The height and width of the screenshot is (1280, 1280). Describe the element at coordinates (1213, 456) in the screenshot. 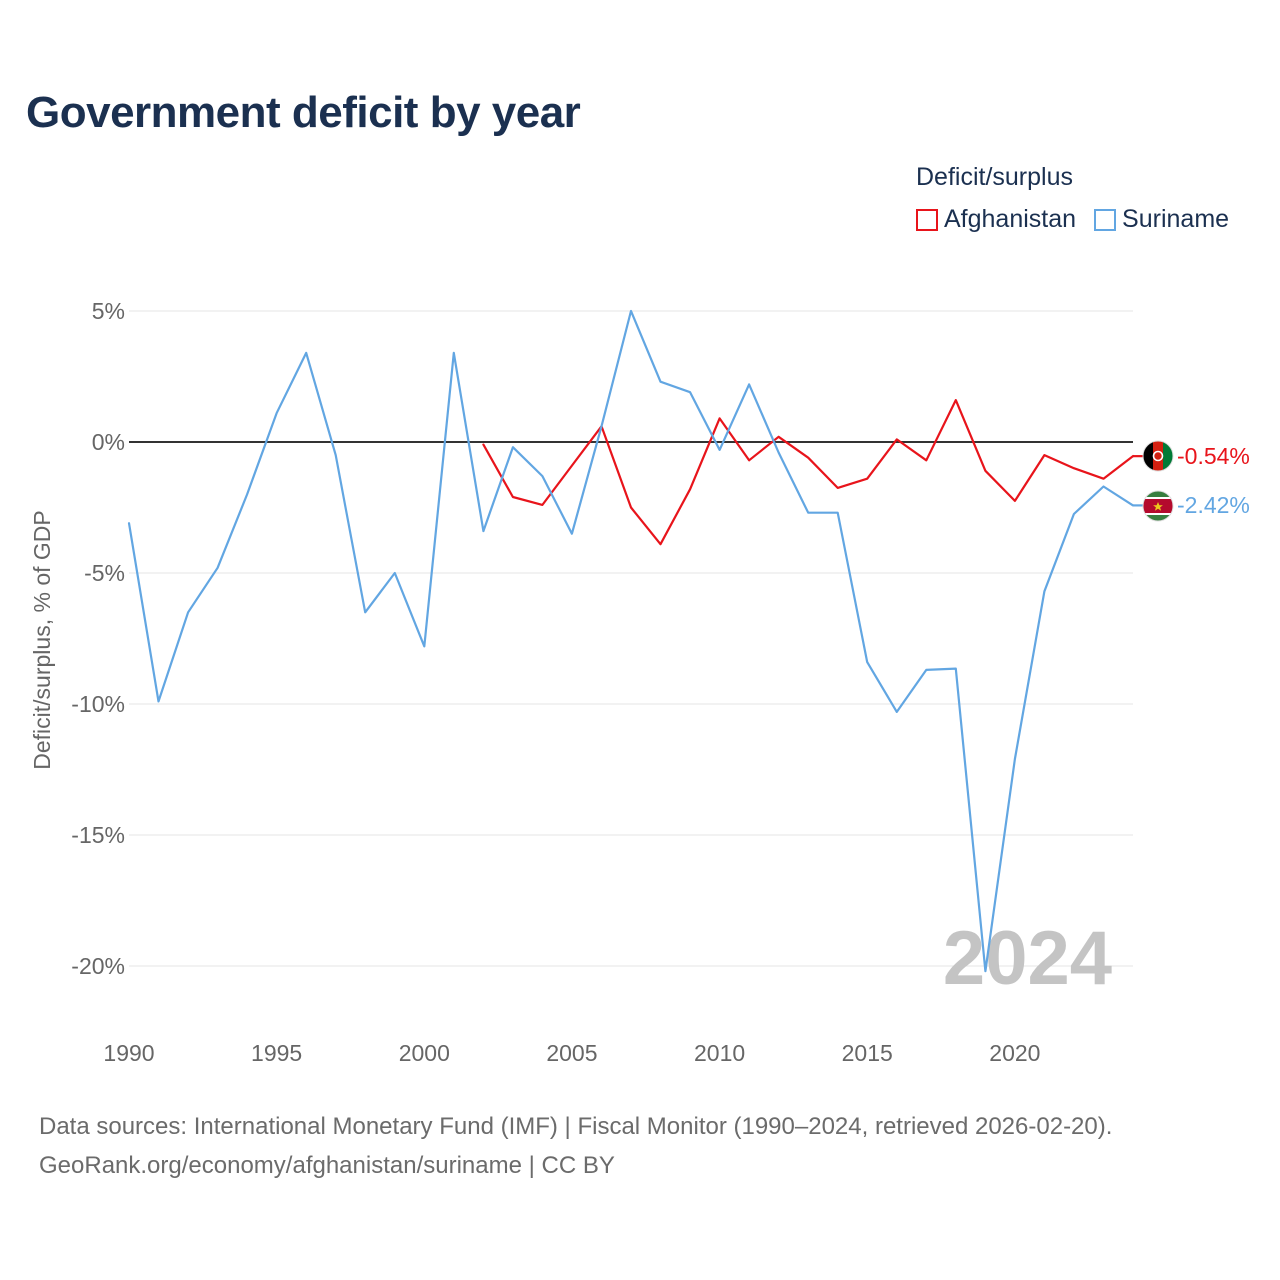

I see `end-label-afghanistan: -0.54%` at that location.